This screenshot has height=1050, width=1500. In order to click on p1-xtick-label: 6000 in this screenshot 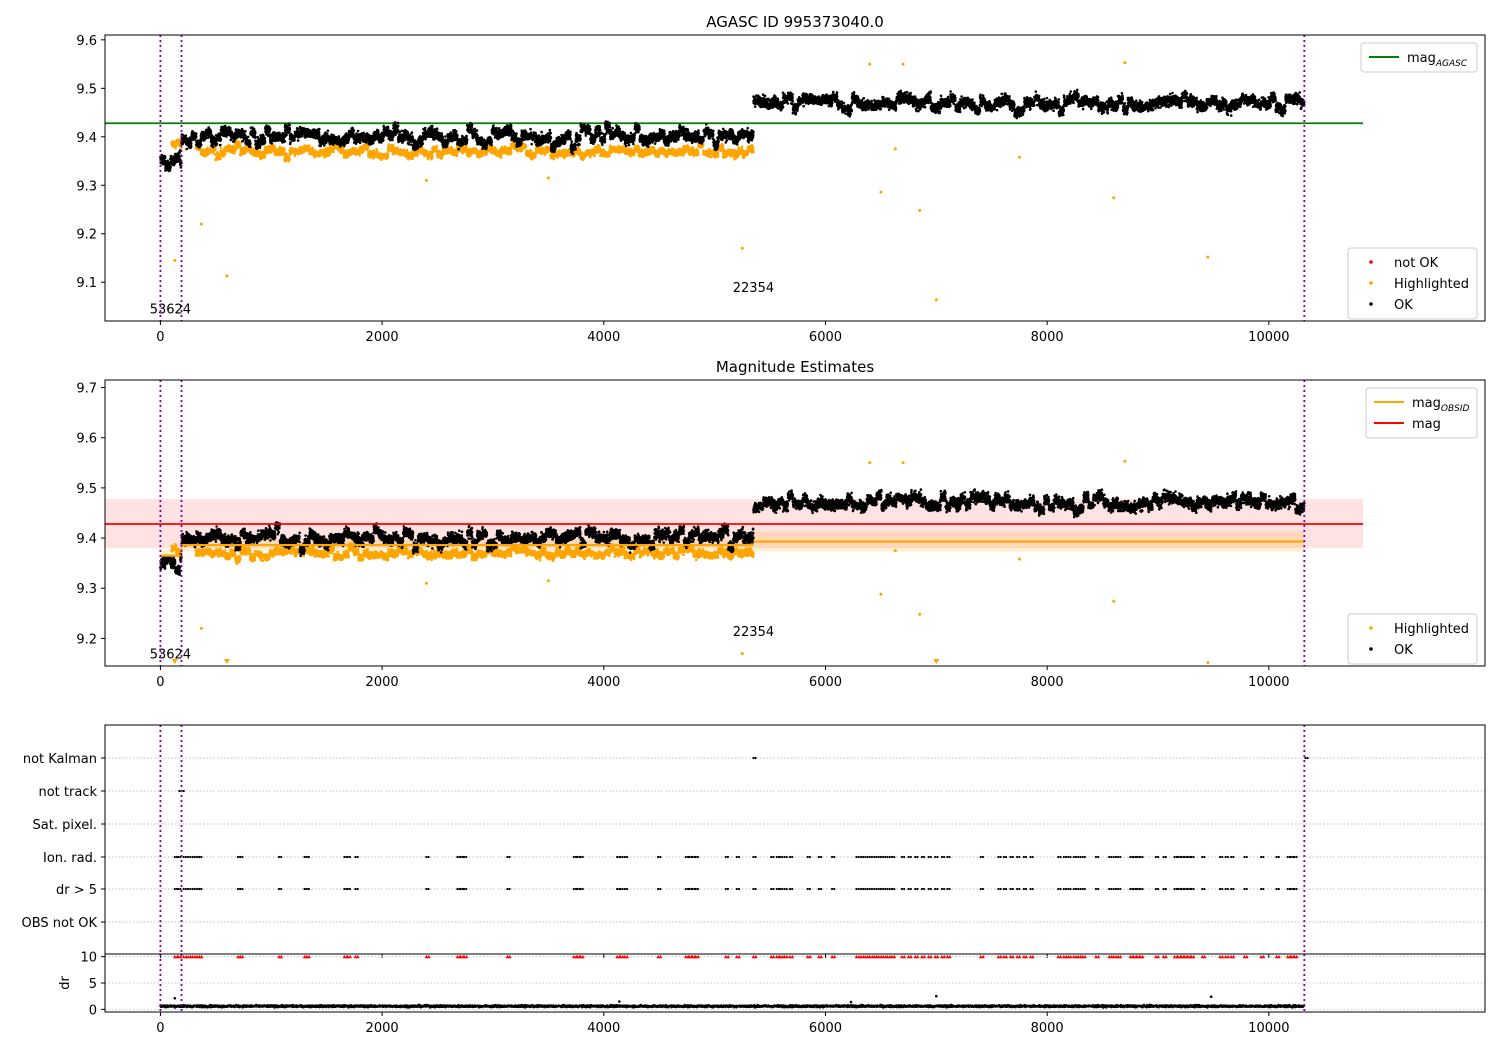, I will do `click(825, 337)`.